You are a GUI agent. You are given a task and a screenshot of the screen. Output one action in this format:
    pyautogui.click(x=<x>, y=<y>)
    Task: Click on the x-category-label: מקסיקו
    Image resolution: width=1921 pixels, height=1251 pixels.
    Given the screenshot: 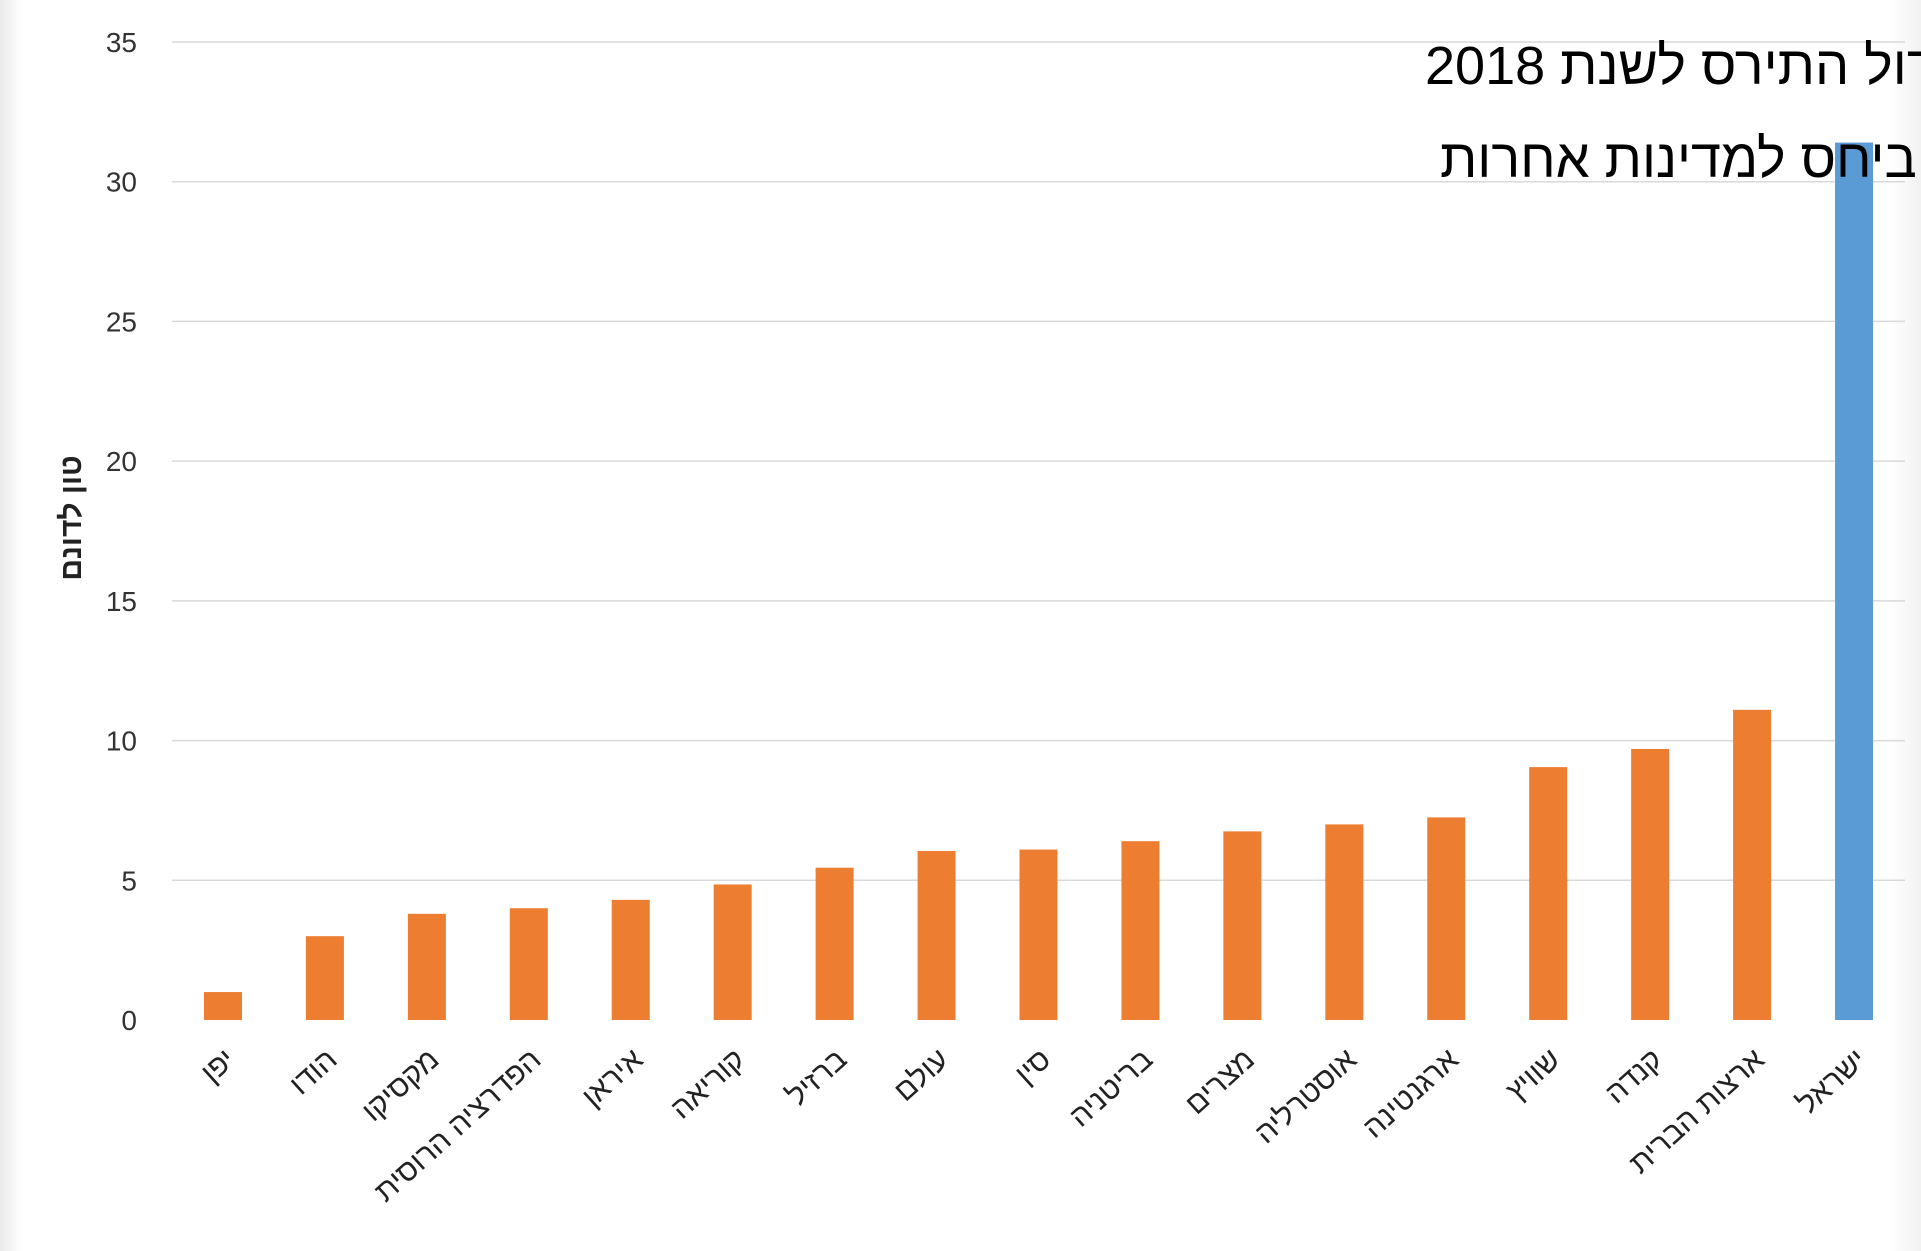 What is the action you would take?
    pyautogui.click(x=401, y=1085)
    